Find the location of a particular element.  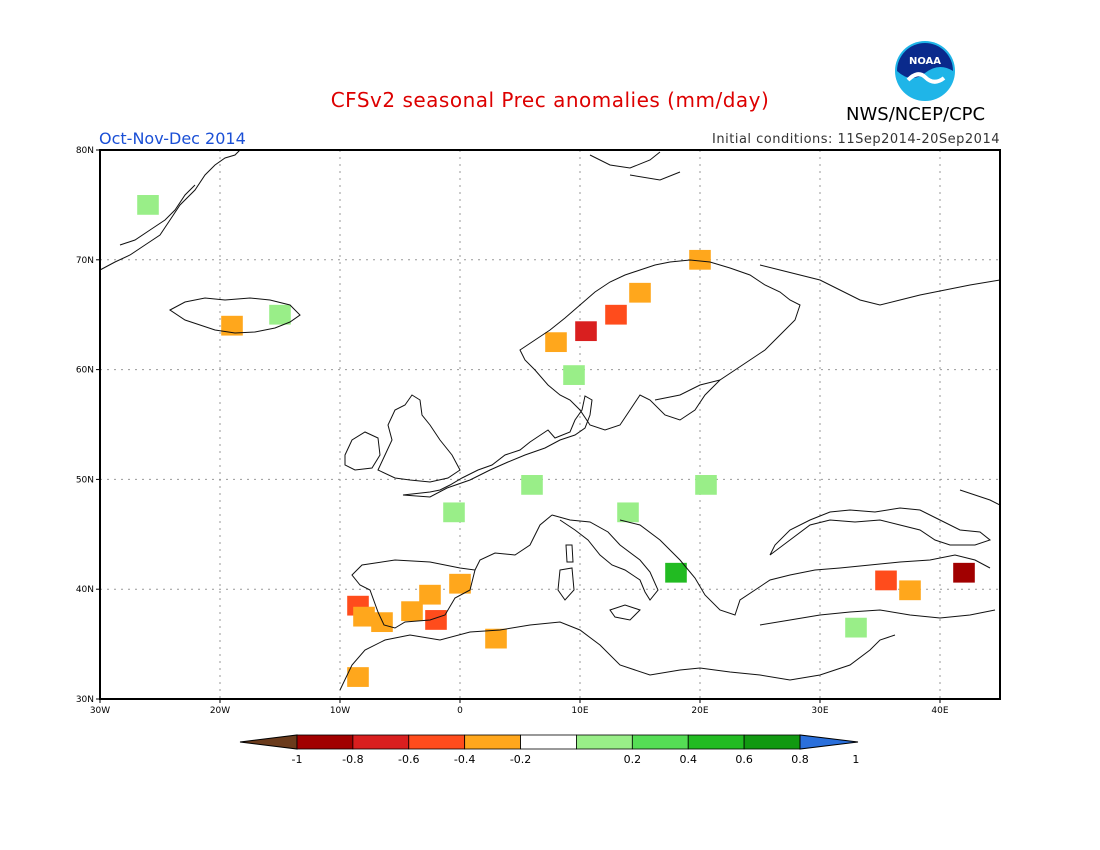

lat-tick-label: 40N is located at coordinates (85, 590).